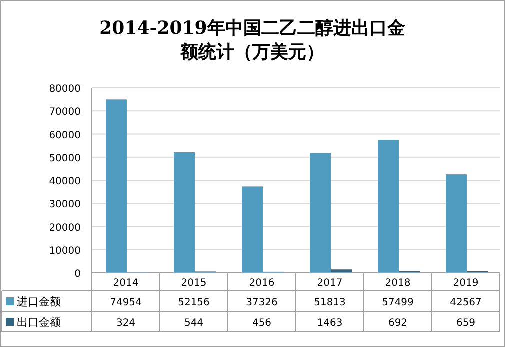 Image resolution: width=505 pixels, height=347 pixels. Describe the element at coordinates (65, 112) in the screenshot. I see `y-tick-label: 70000` at that location.